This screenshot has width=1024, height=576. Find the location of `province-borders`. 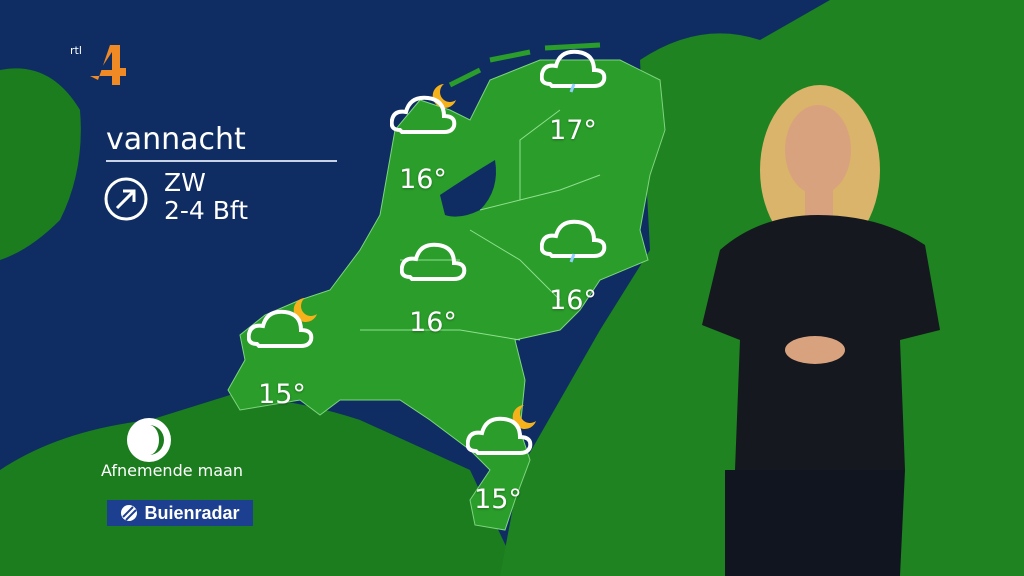

province-borders is located at coordinates (480, 225).